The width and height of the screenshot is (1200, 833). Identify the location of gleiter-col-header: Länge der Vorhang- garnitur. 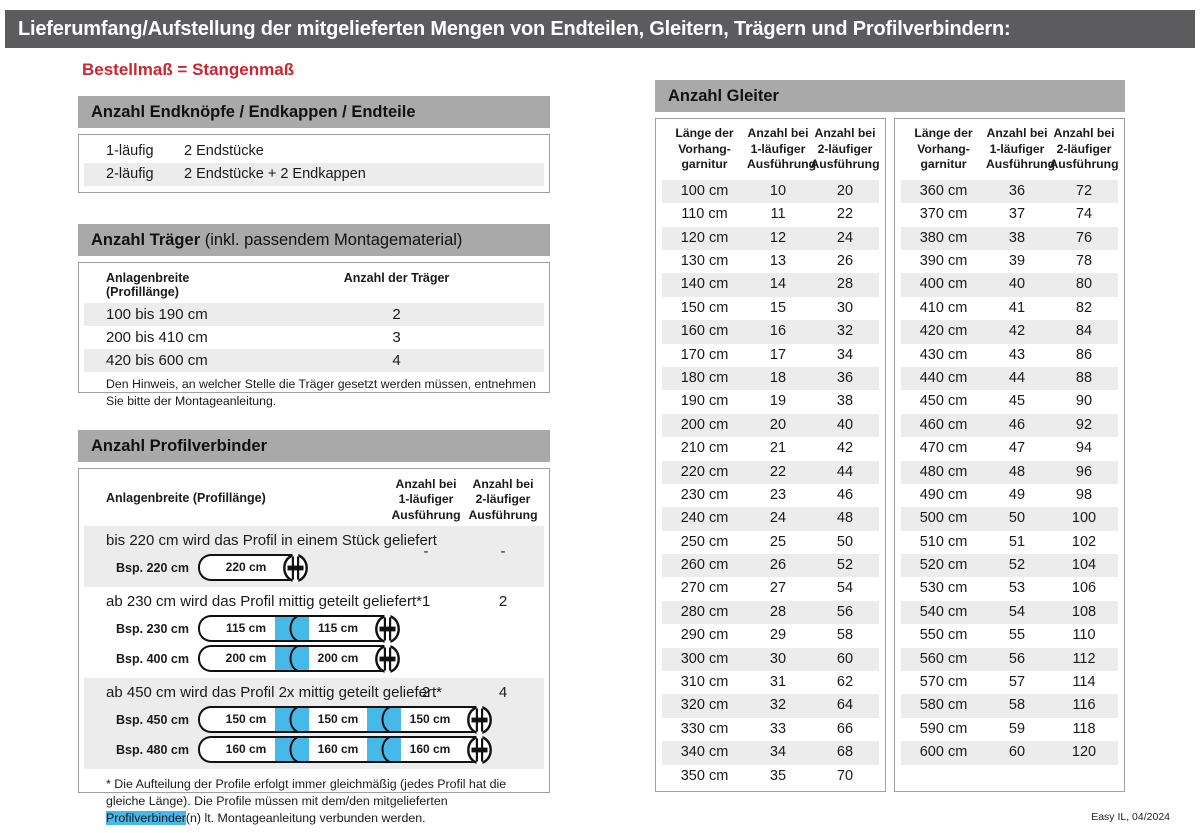
(704, 149).